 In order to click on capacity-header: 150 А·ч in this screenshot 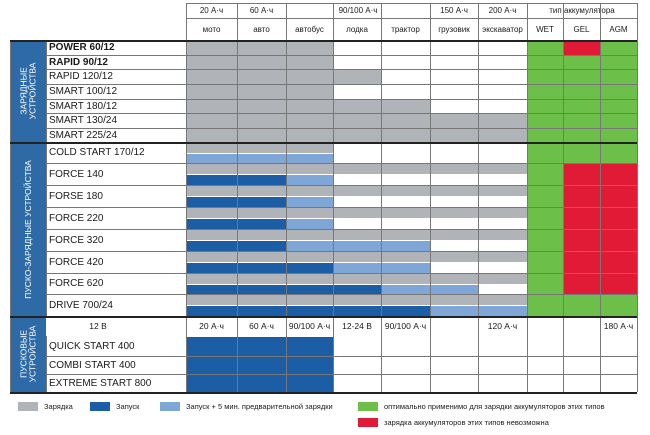, I will do `click(454, 10)`.